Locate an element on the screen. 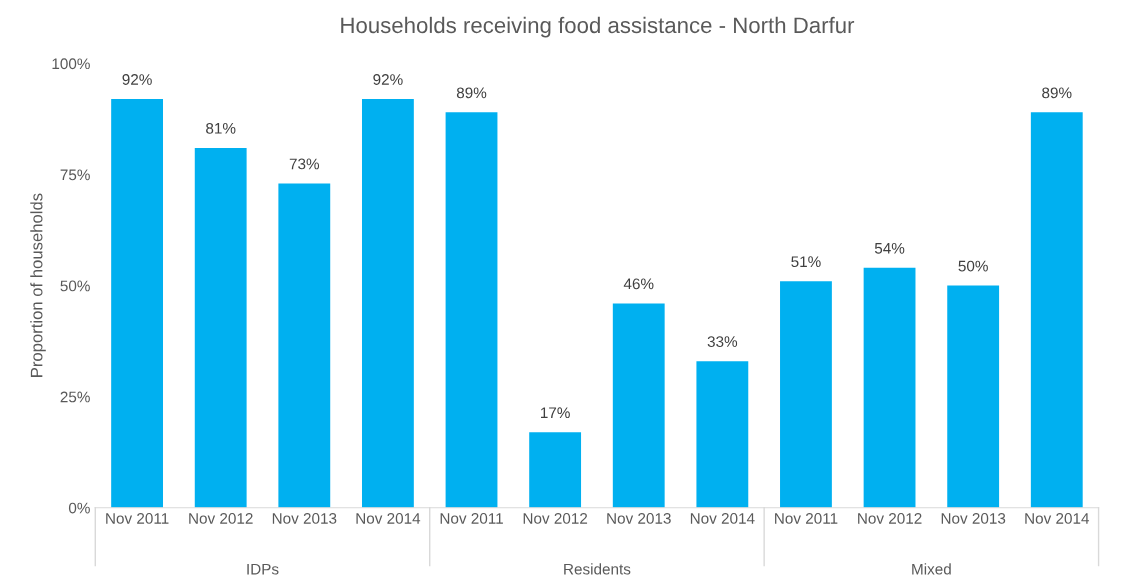 The width and height of the screenshot is (1121, 577). data-label: 33% is located at coordinates (722, 342).